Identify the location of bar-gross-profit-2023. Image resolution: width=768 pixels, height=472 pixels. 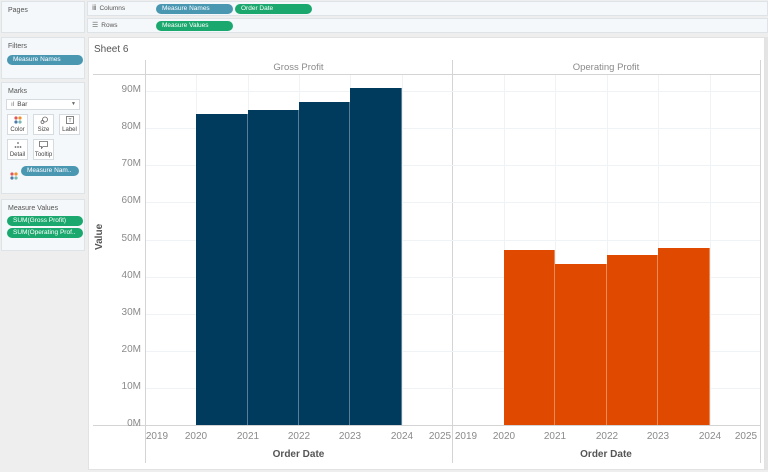
(376, 256).